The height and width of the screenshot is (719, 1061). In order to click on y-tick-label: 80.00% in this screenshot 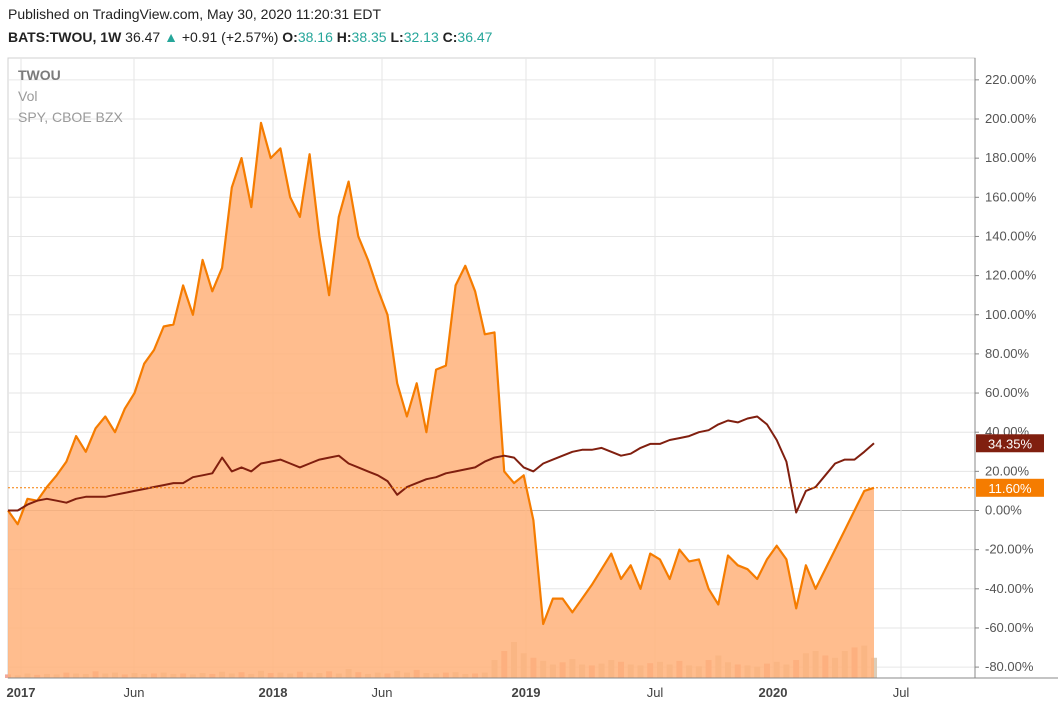, I will do `click(1007, 353)`.